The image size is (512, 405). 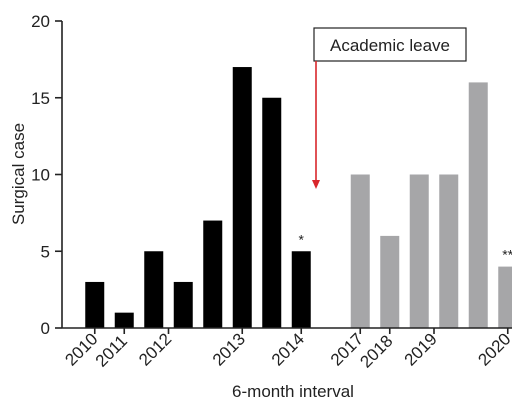 I want to click on y-tick-label: 5, so click(x=45, y=251).